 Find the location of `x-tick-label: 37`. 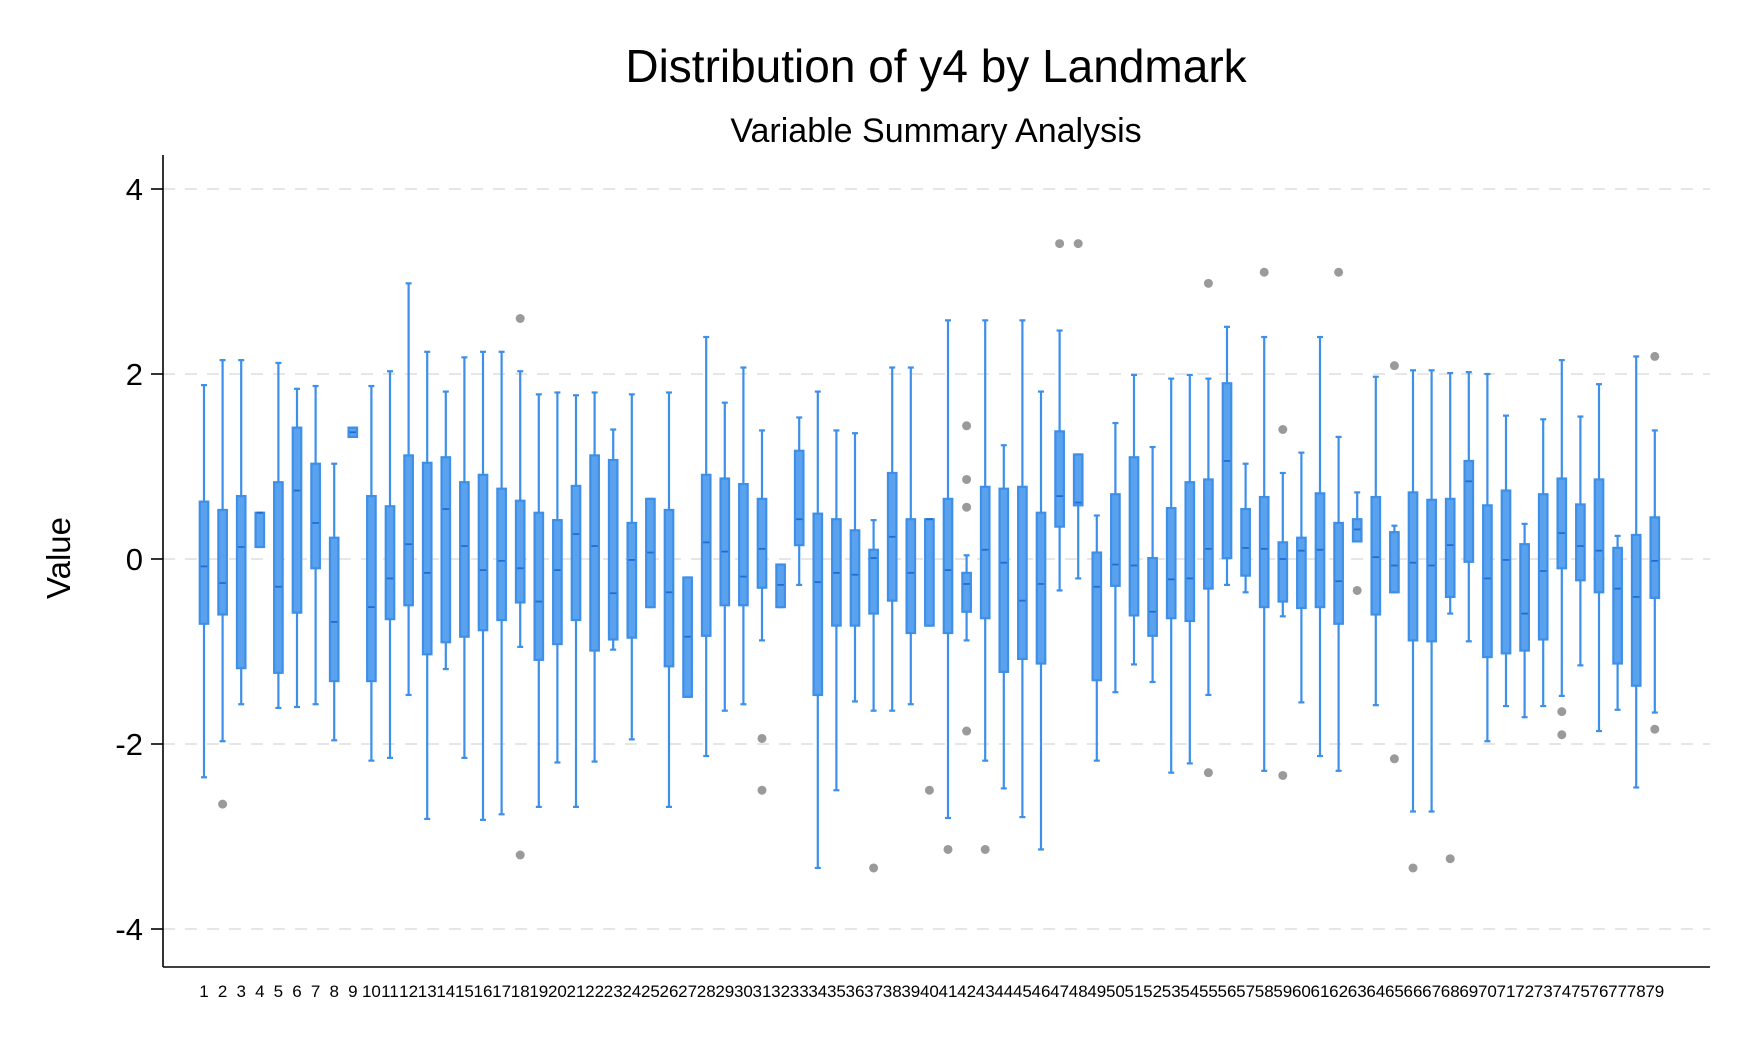

x-tick-label: 37 is located at coordinates (873, 991).